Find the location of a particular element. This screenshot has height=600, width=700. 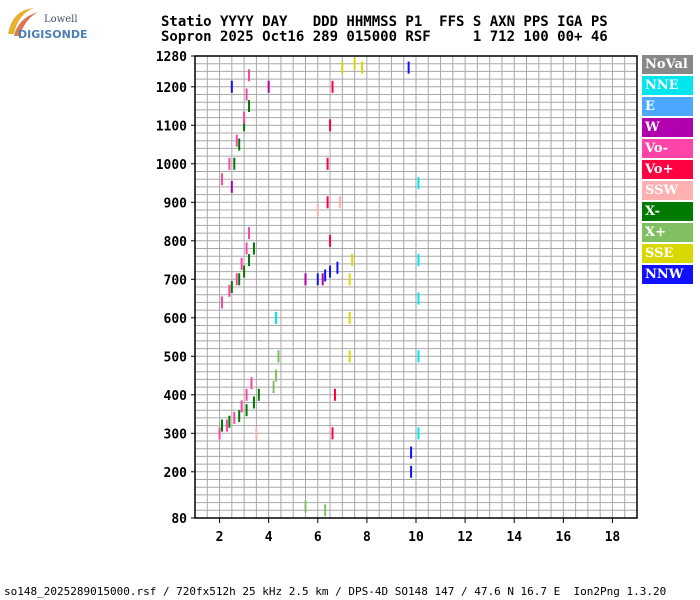

x-tick-label: 10 is located at coordinates (416, 537).